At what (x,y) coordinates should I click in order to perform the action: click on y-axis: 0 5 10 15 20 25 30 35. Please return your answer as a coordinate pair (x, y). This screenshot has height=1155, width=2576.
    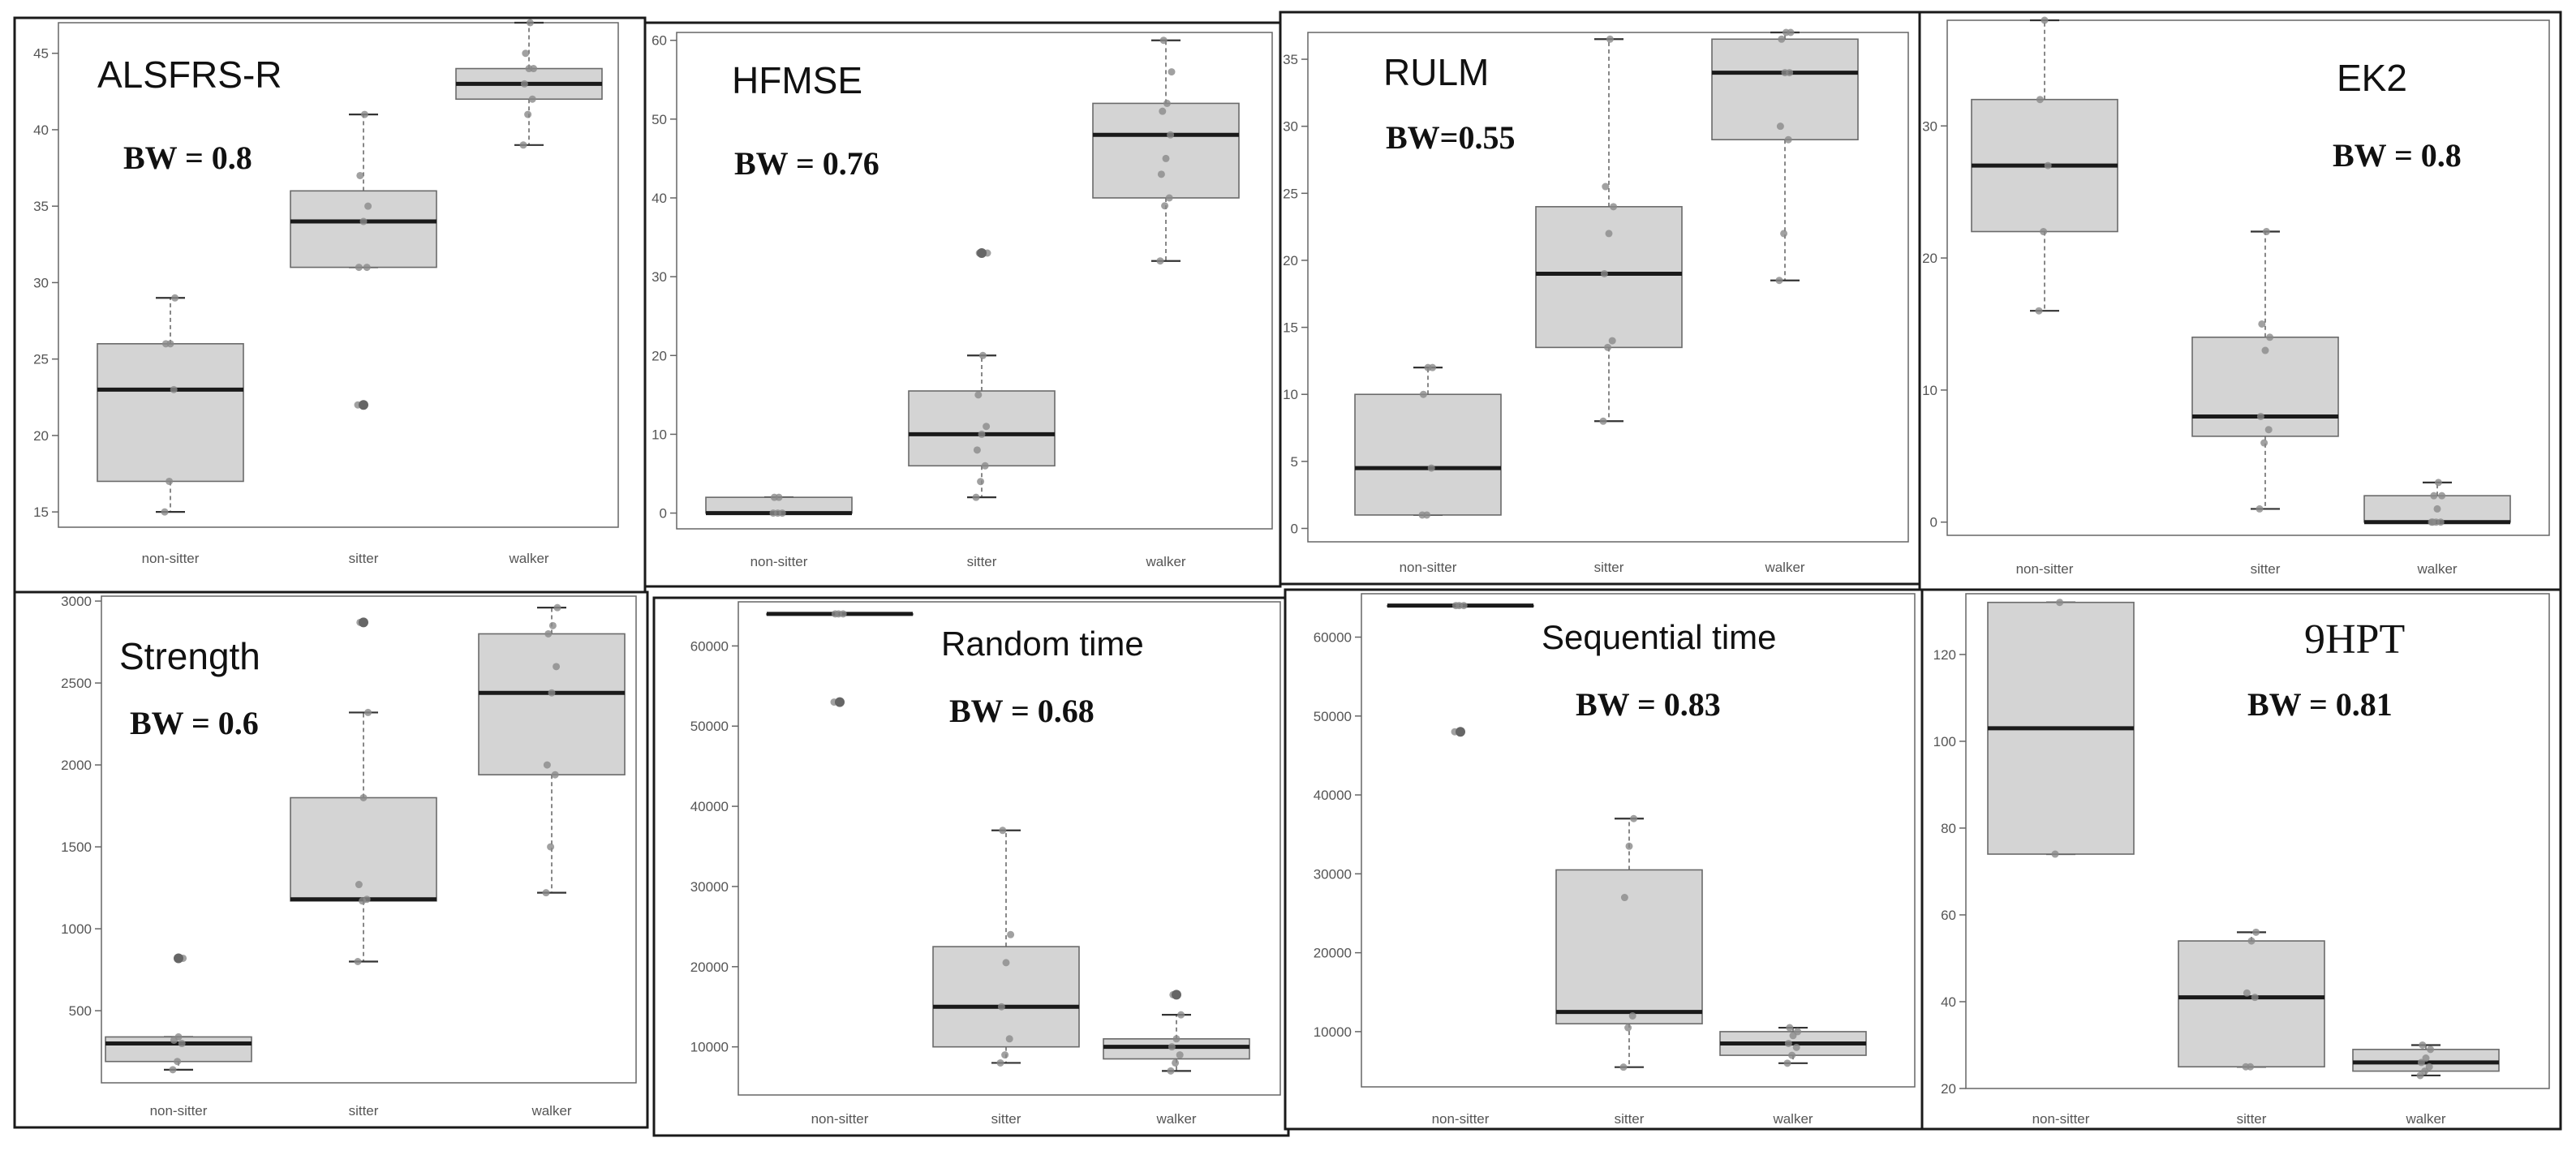
    Looking at the image, I should click on (1295, 294).